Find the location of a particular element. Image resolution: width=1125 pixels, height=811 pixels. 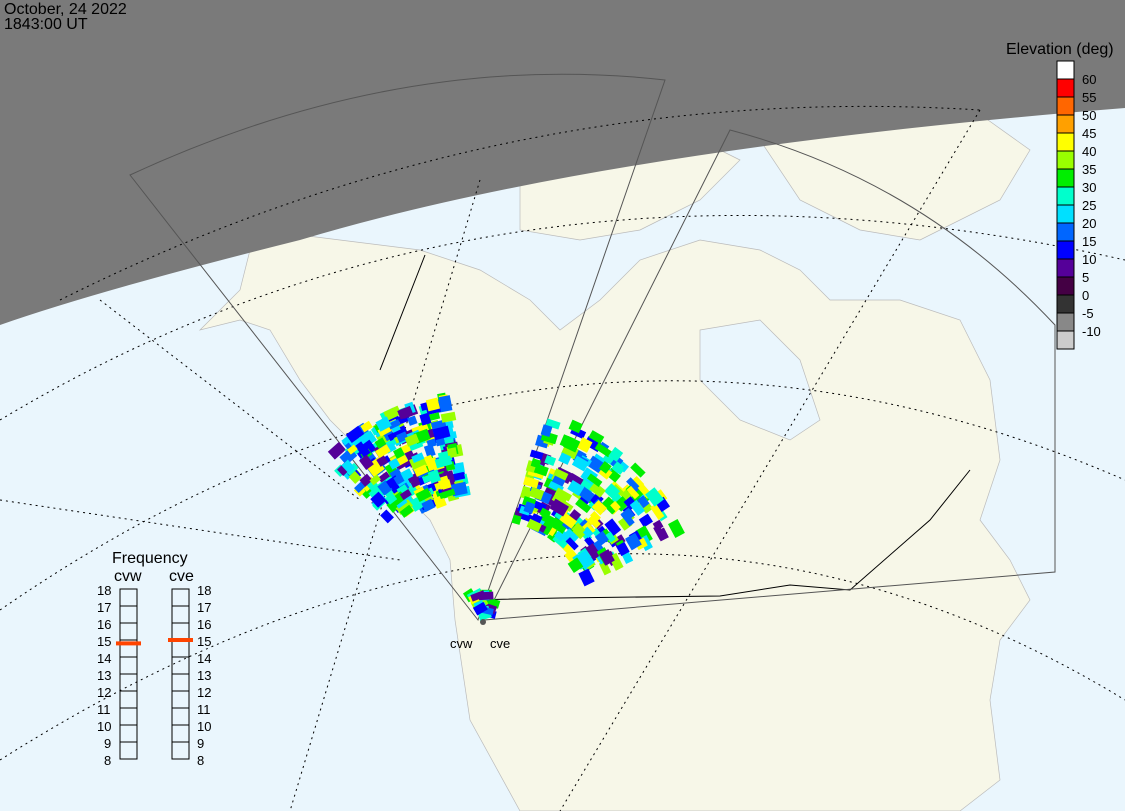

frequency-tick-right: 16 is located at coordinates (204, 624).